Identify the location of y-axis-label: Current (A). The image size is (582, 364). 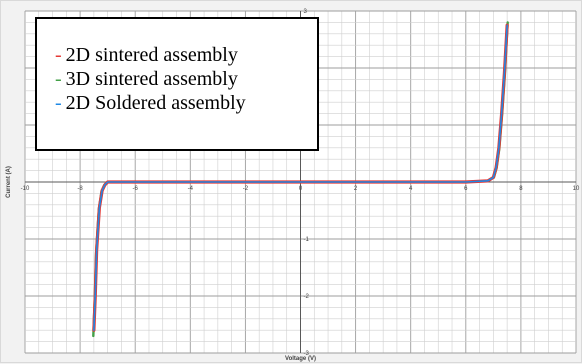
(9, 182).